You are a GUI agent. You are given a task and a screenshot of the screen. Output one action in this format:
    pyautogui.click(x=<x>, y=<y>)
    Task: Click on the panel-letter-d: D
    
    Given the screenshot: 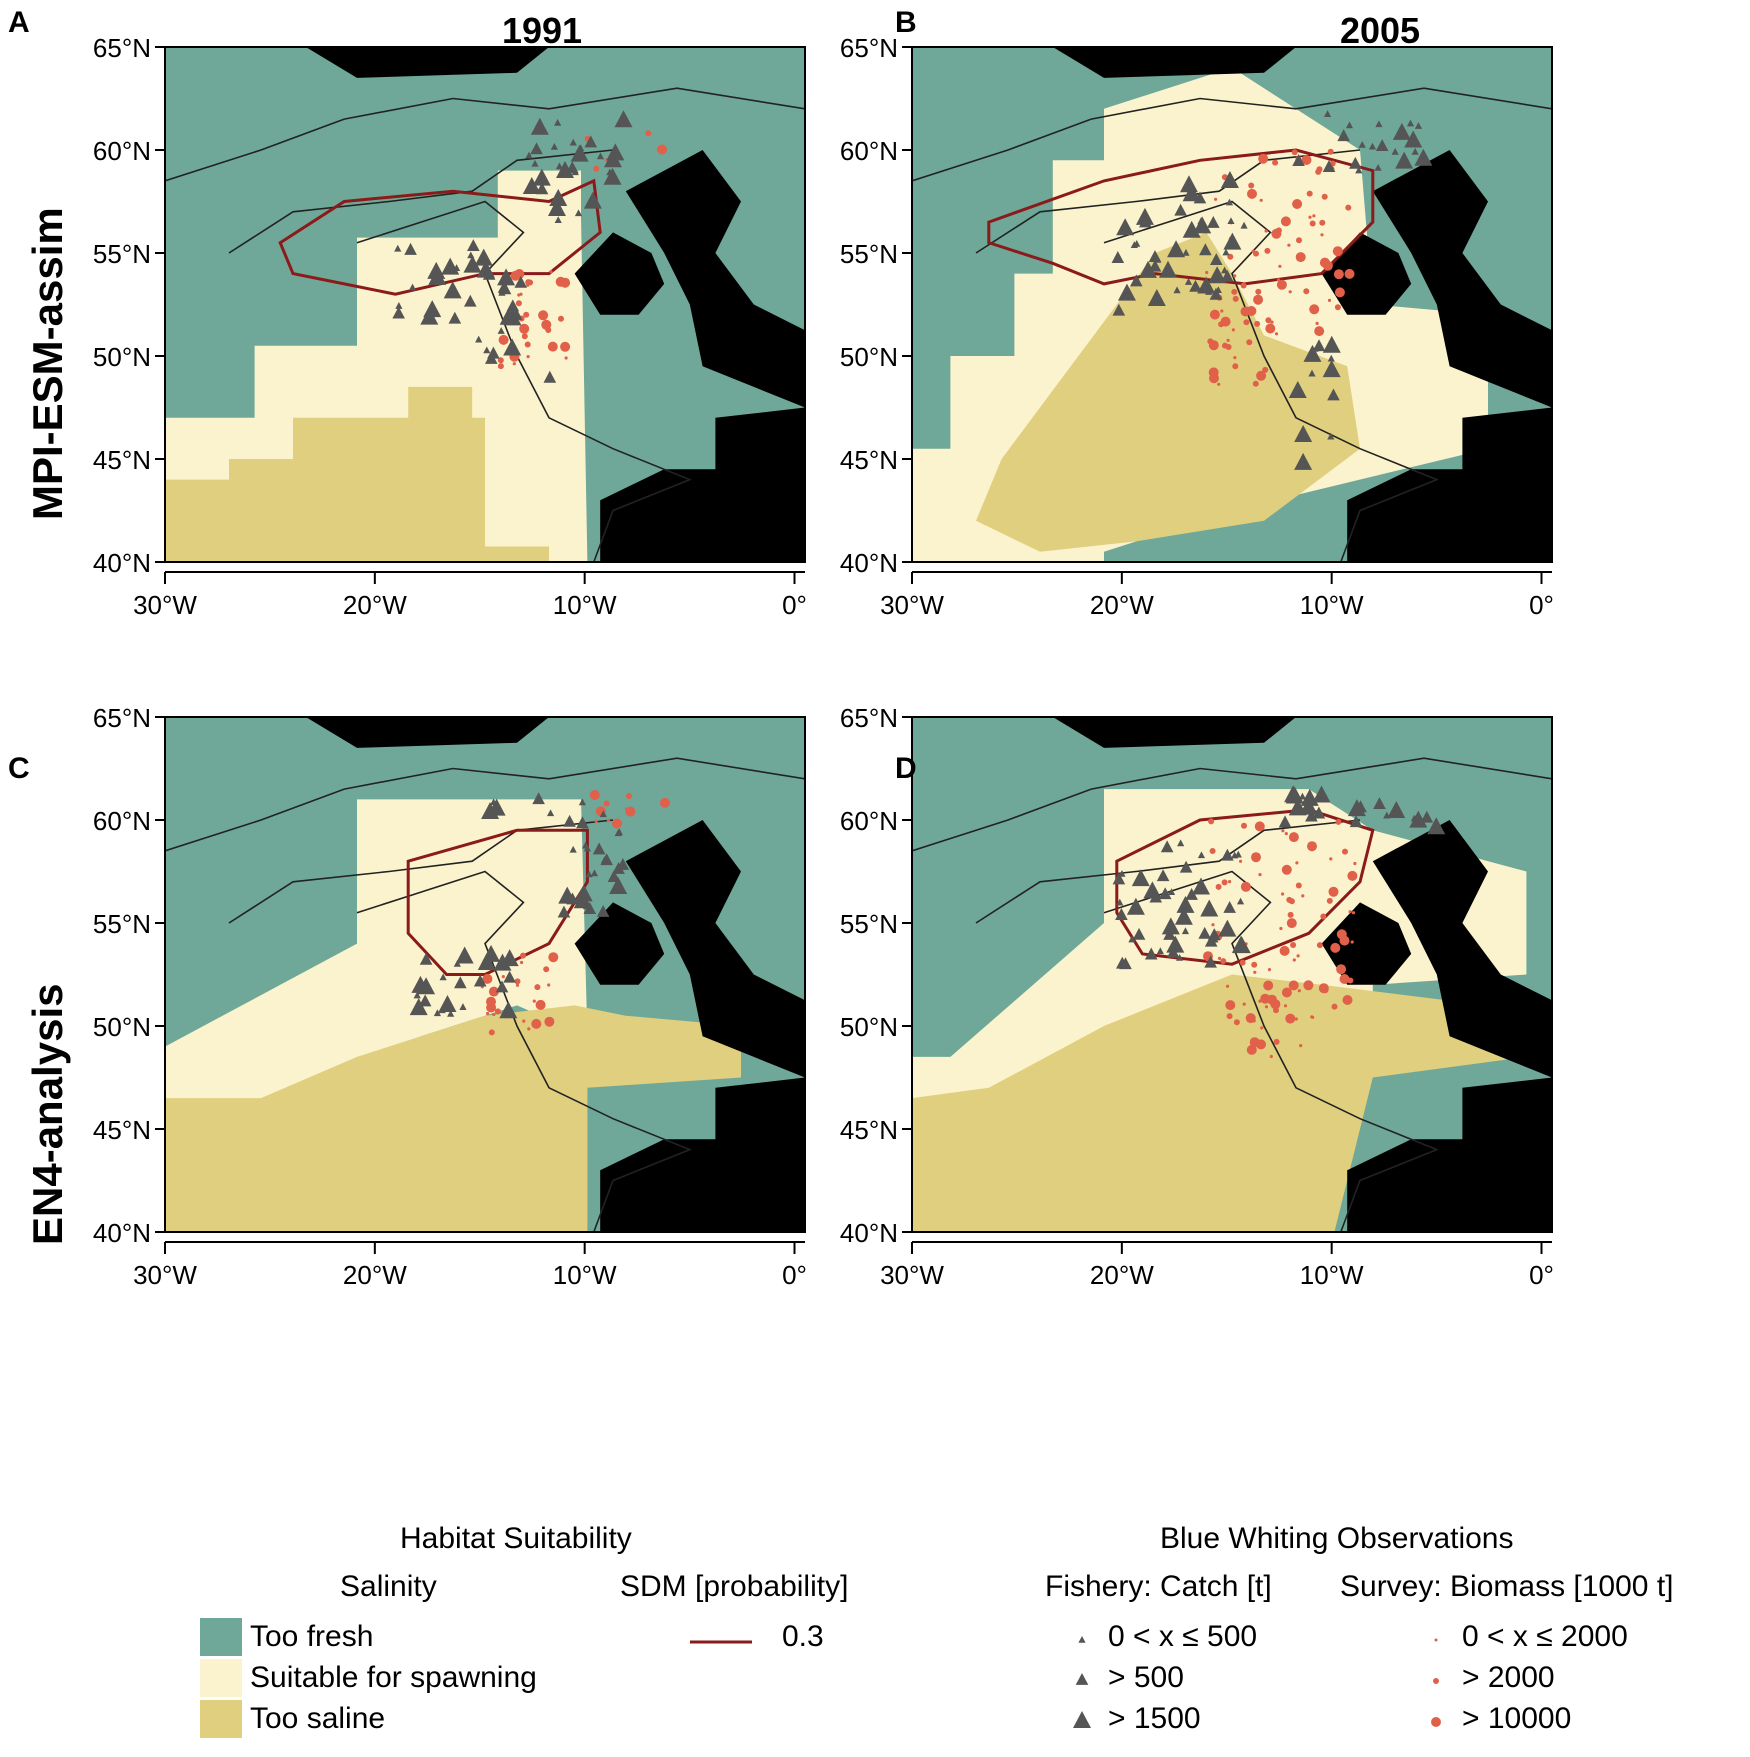 What is the action you would take?
    pyautogui.click(x=906, y=768)
    